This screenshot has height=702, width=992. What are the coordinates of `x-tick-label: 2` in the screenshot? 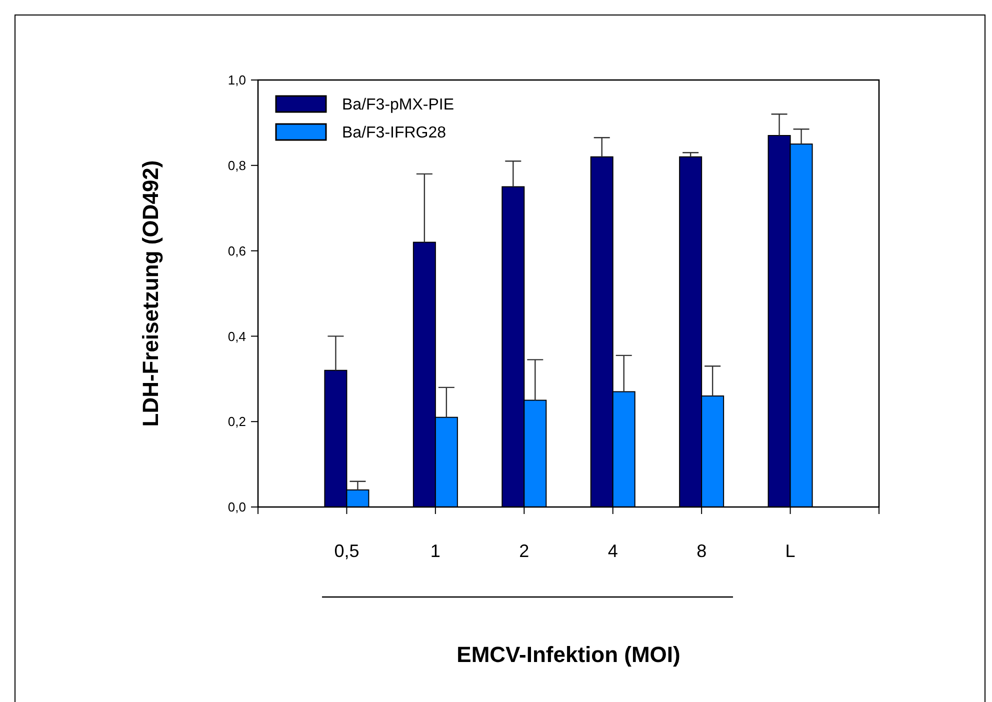 It's located at (524, 551).